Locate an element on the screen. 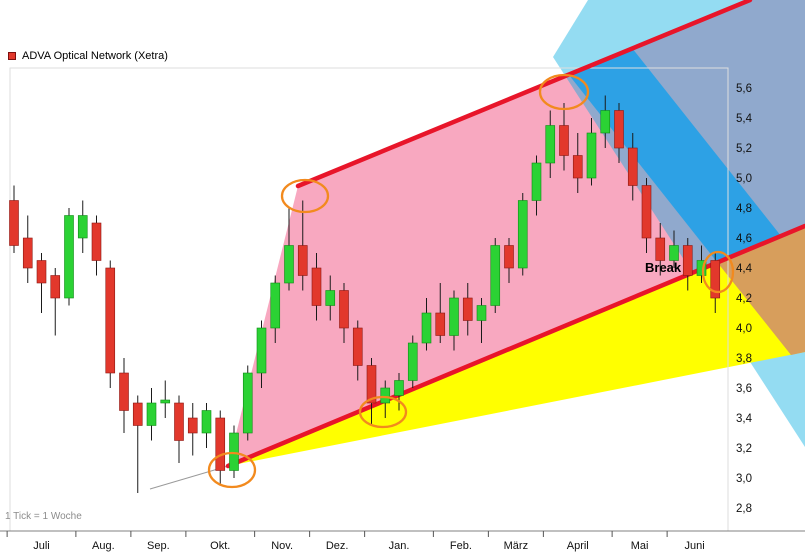  legend-swatch is located at coordinates (12, 56).